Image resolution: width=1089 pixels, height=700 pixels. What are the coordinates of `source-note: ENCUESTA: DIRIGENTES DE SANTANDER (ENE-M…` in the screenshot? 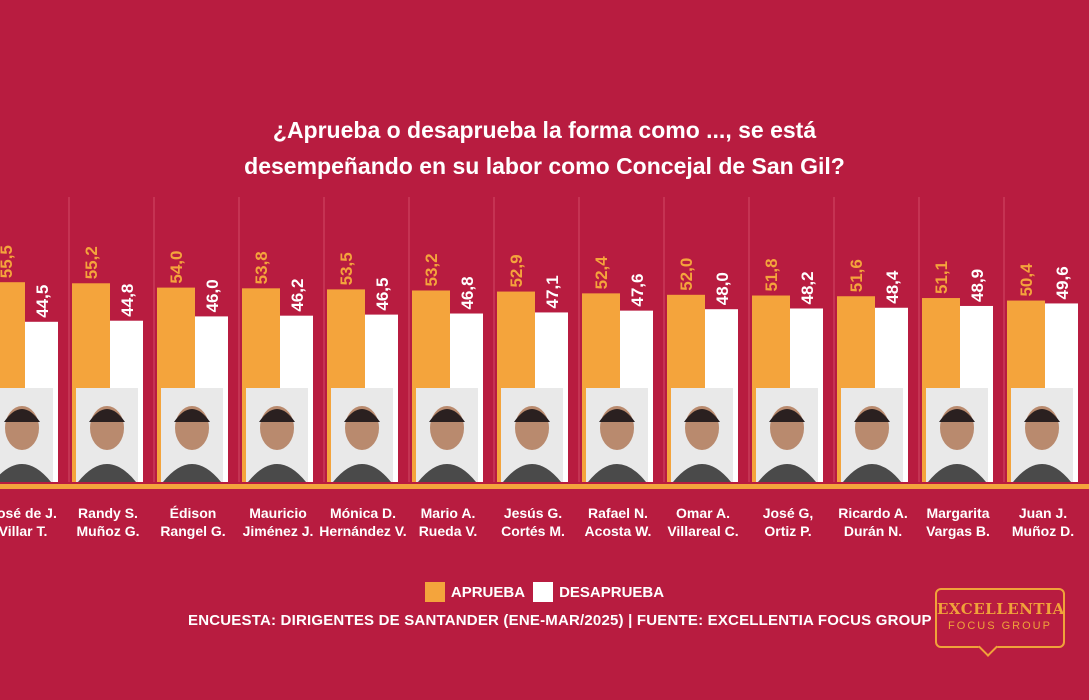 It's located at (560, 620).